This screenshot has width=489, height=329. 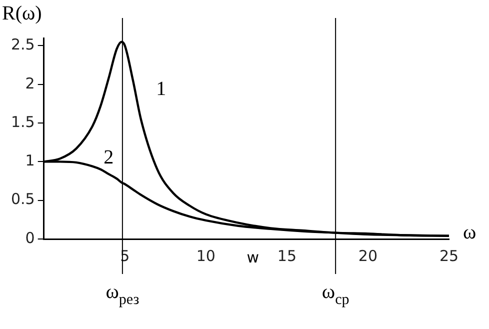 I want to click on y-tick-label: 2.5, so click(x=22, y=45).